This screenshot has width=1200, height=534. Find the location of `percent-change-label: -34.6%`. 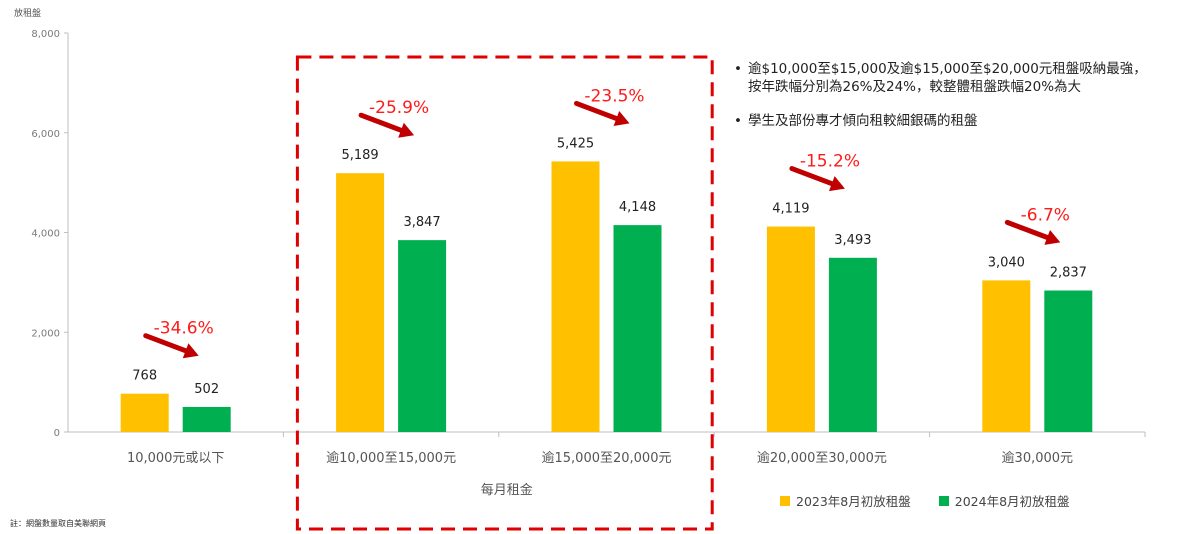

percent-change-label: -34.6% is located at coordinates (184, 329).